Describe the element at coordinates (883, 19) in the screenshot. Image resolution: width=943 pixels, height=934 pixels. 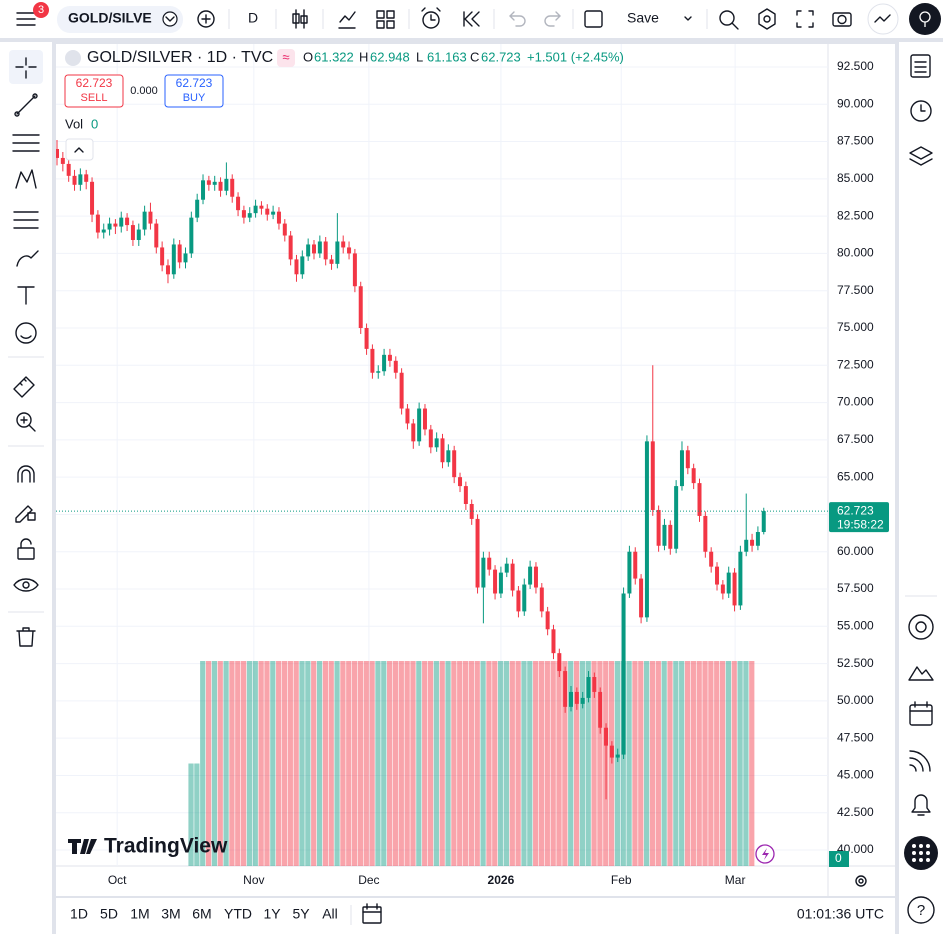
I see `trading-button` at that location.